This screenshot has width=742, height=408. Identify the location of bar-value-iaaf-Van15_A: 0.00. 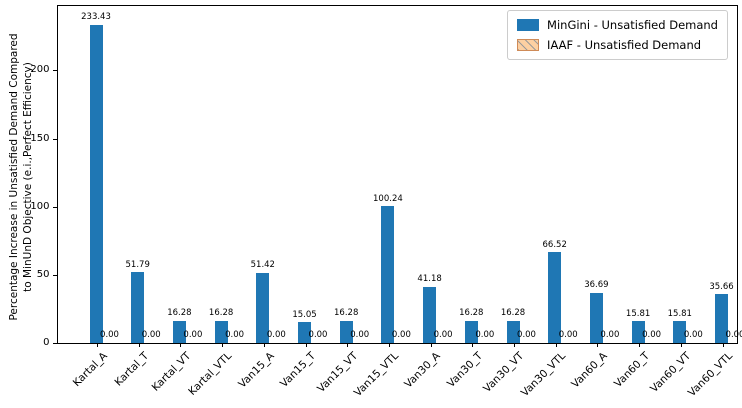
(276, 335).